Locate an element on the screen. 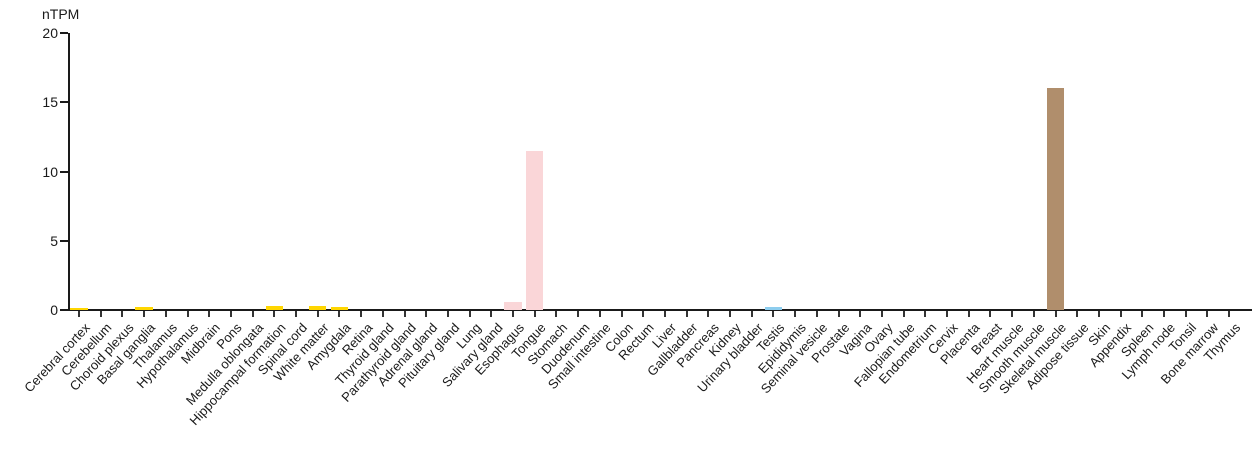 The height and width of the screenshot is (460, 1255). y-tick-label: 5 is located at coordinates (54, 240).